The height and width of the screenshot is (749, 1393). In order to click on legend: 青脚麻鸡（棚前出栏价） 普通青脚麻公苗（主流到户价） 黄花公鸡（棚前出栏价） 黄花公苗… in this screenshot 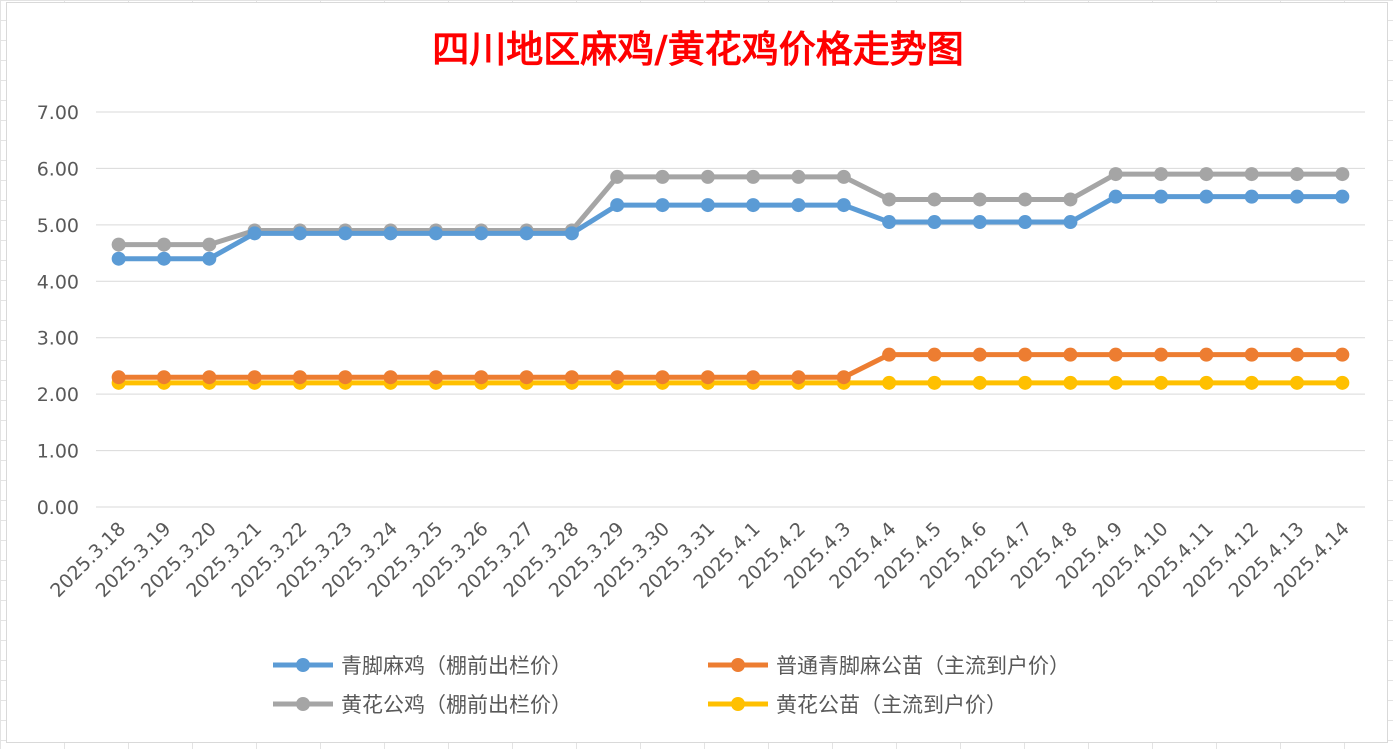, I will do `click(671, 685)`.